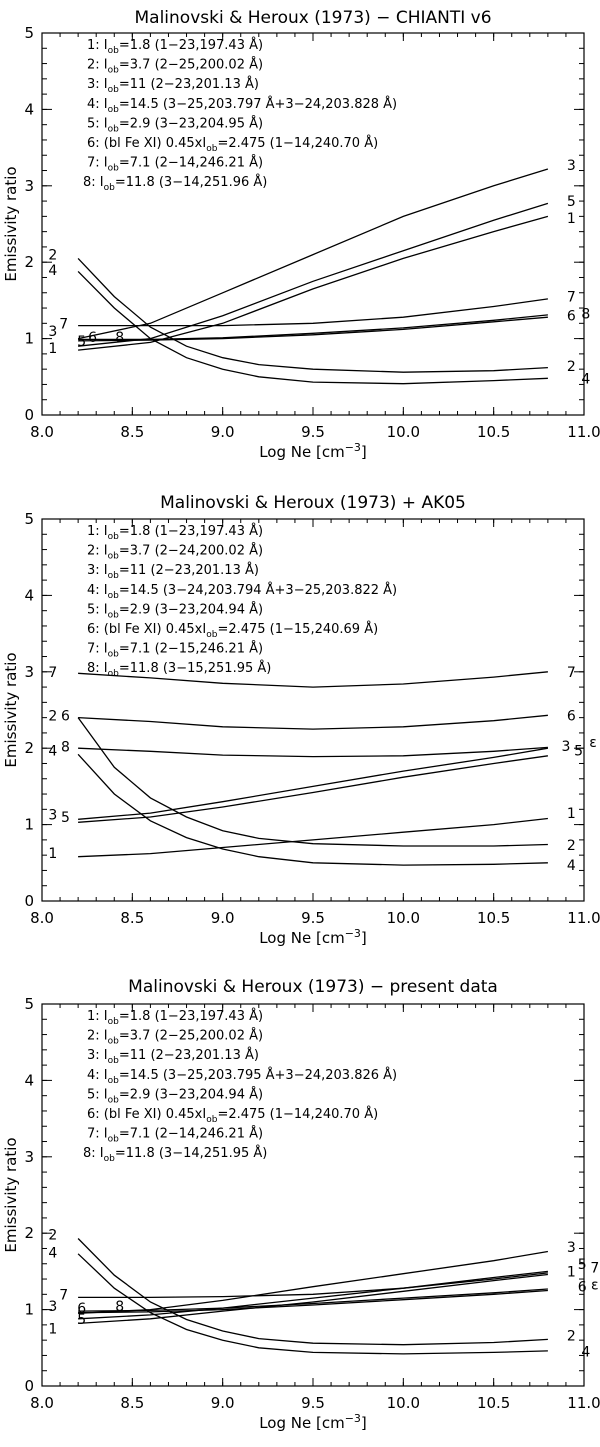 The height and width of the screenshot is (1447, 600). Describe the element at coordinates (29, 33) in the screenshot. I see `y-tick-label: 5` at that location.